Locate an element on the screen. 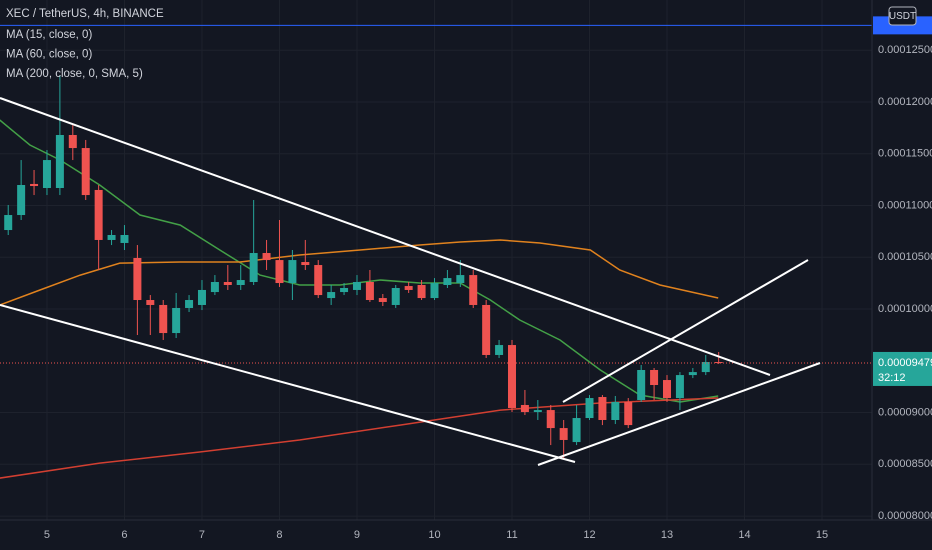 This screenshot has height=550, width=932. y-tick-label: 0.00011500 is located at coordinates (905, 154).